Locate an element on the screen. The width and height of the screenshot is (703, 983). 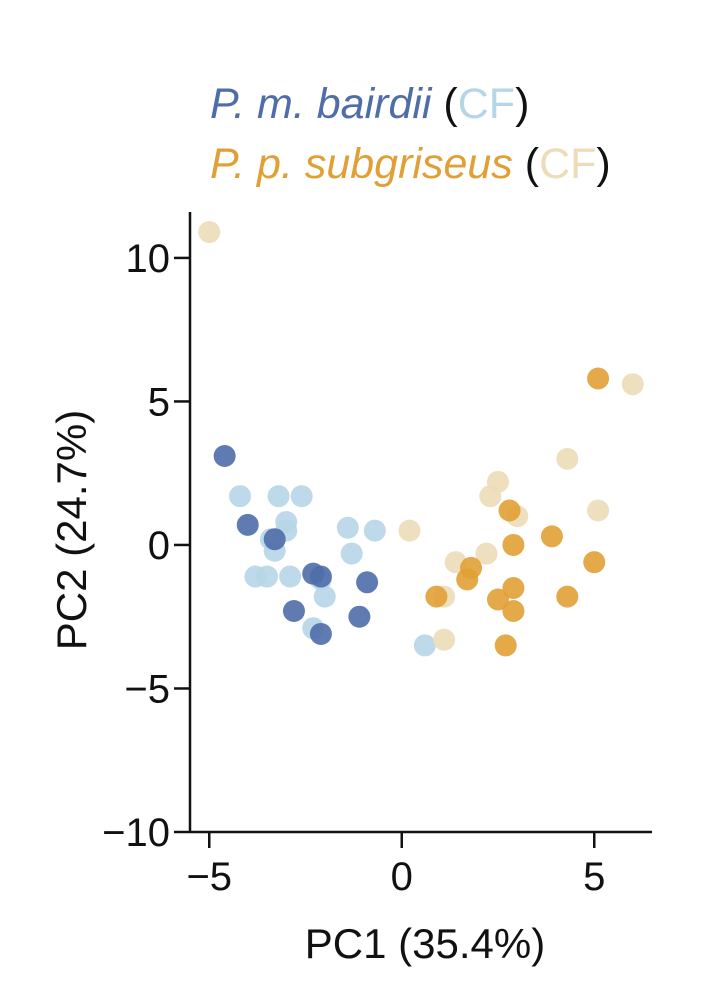
x-tick-label: 0 is located at coordinates (402, 877).